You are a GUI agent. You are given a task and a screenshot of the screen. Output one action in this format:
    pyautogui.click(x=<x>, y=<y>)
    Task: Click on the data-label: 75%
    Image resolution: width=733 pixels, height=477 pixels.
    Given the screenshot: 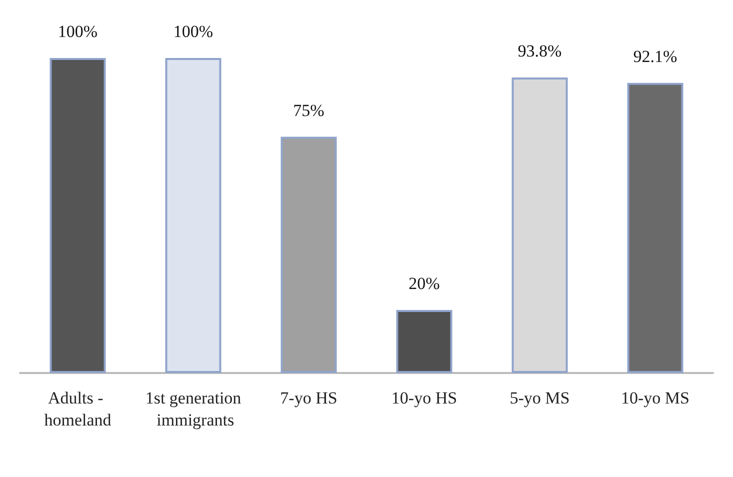 What is the action you would take?
    pyautogui.click(x=308, y=110)
    